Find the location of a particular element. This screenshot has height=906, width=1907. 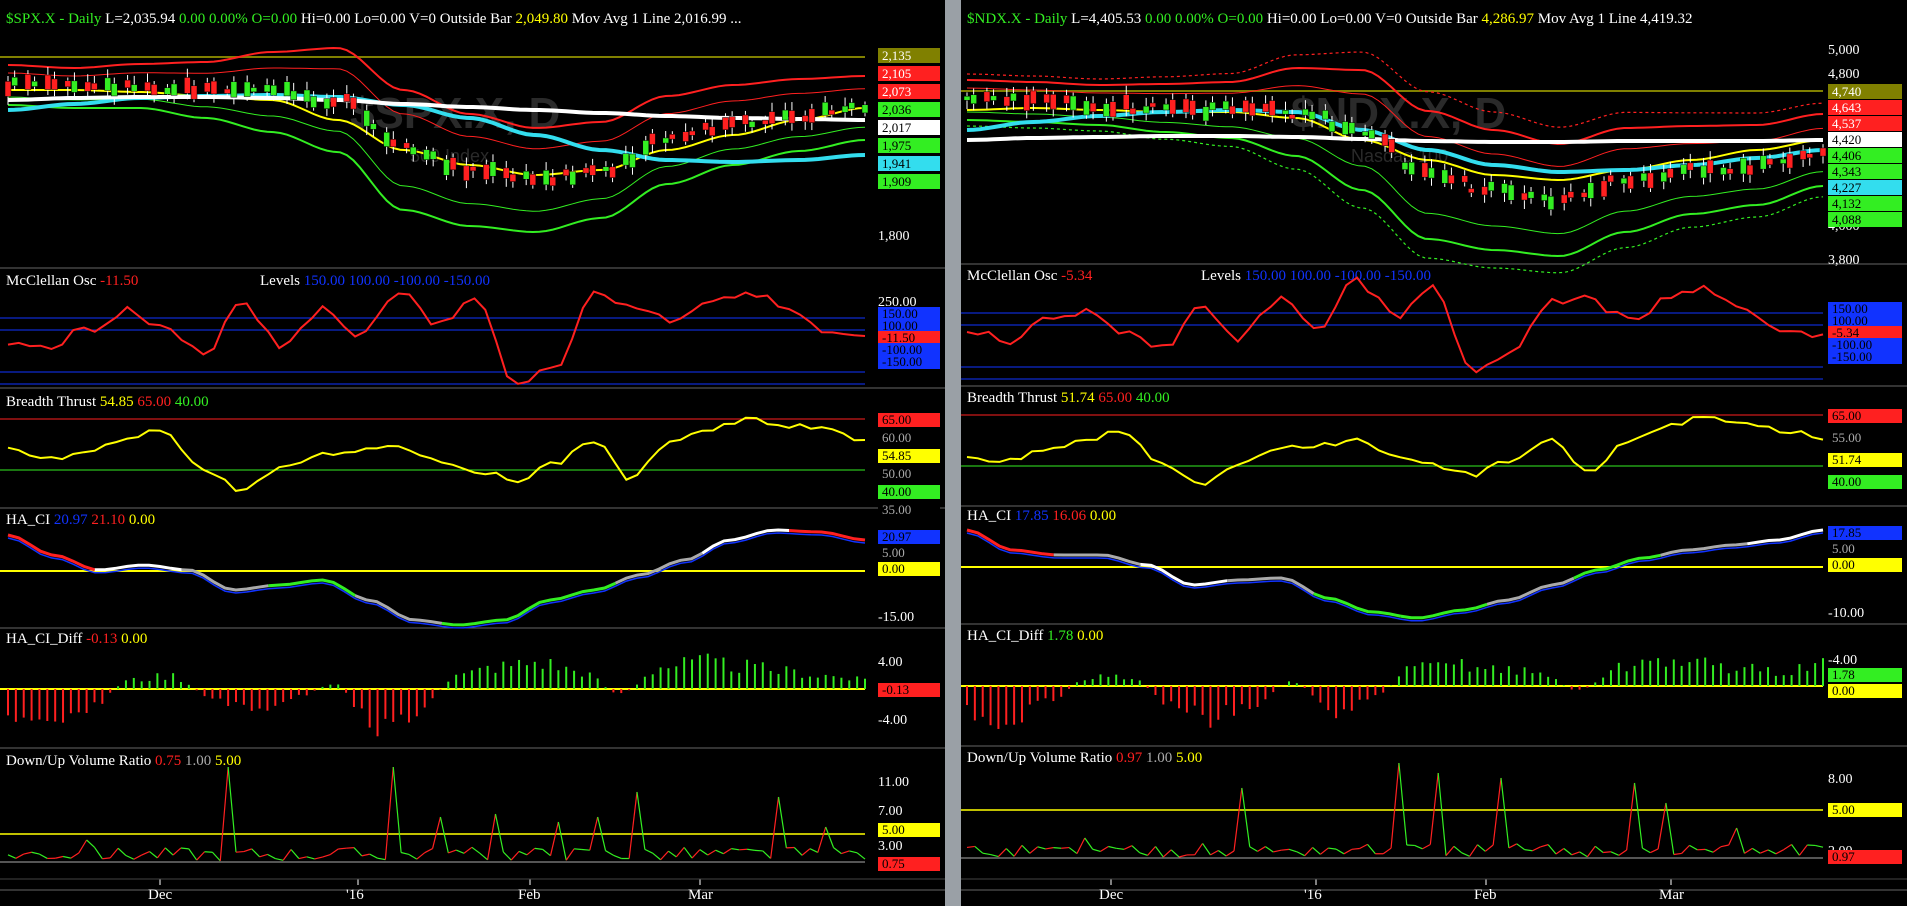

price-badge-label: 4,537 is located at coordinates (1847, 123).